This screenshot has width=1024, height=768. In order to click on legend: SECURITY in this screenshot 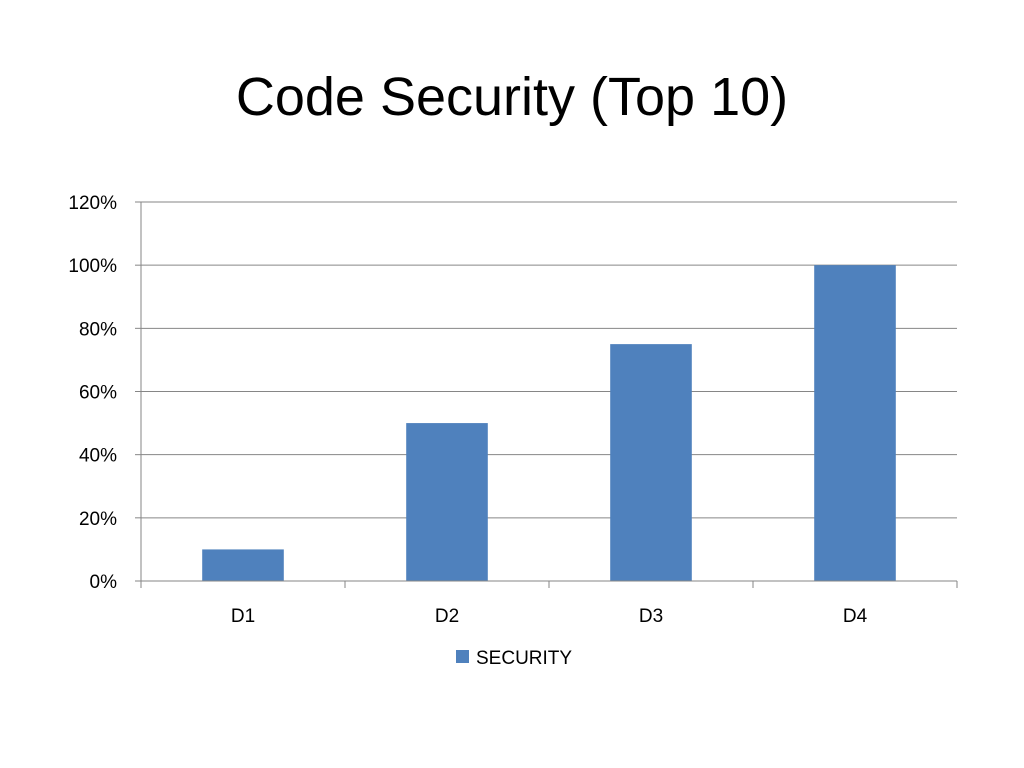, I will do `click(514, 658)`.